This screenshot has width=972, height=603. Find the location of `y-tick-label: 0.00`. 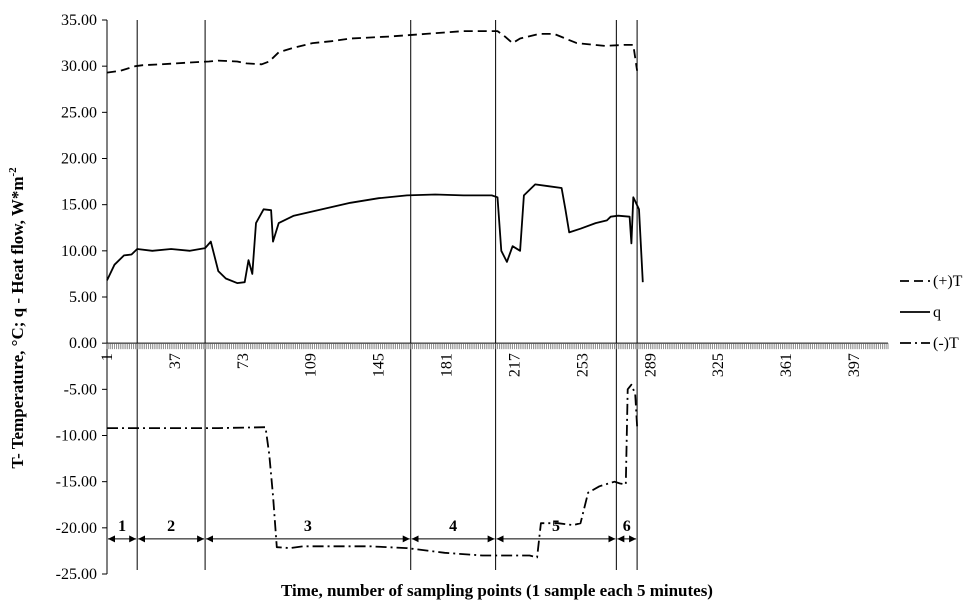

y-tick-label: 0.00 is located at coordinates (83, 343).